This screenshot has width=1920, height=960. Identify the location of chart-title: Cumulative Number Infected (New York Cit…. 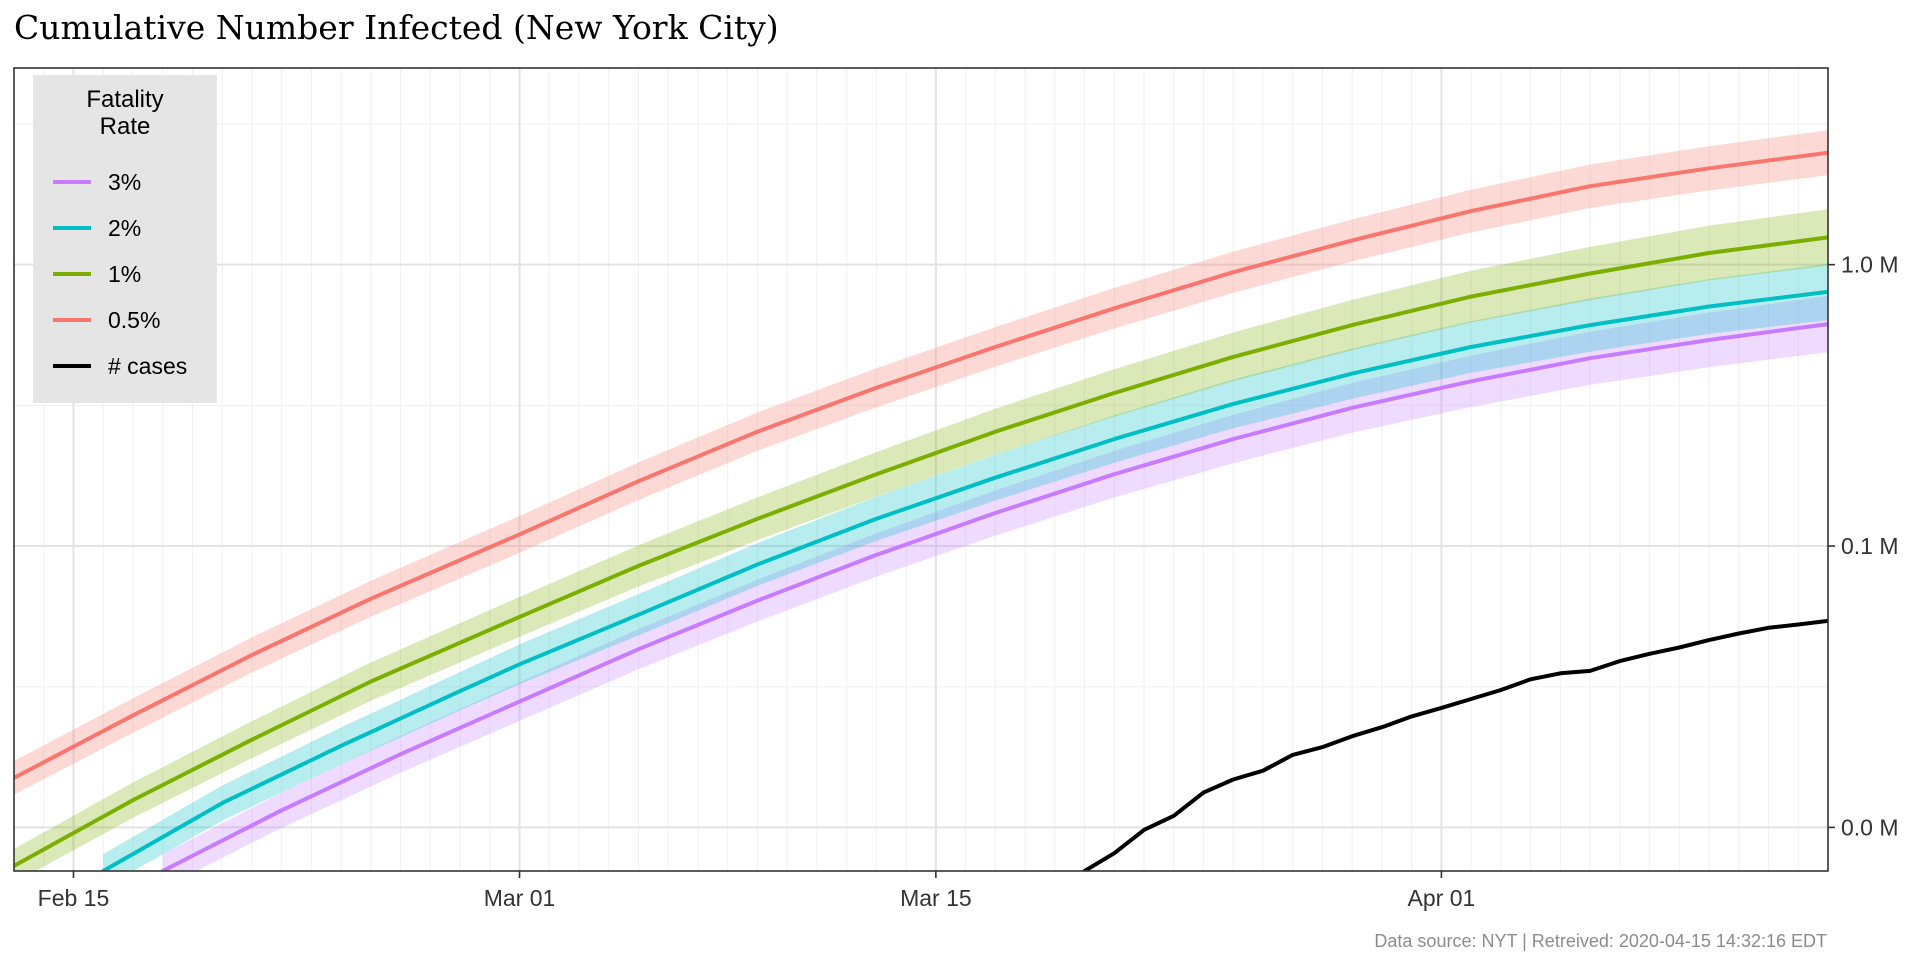
(396, 27).